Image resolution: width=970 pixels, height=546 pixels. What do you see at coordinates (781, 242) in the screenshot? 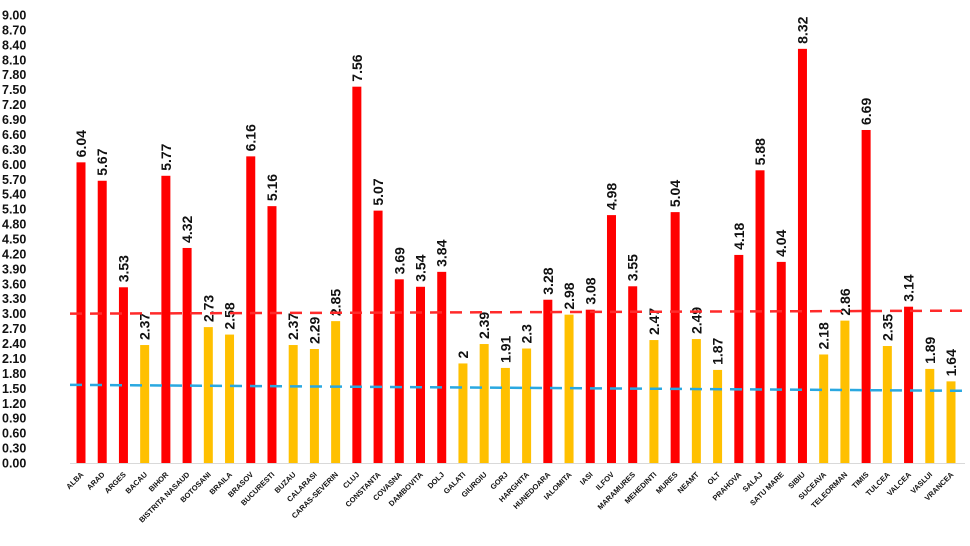
I see `data-label: 4.04` at bounding box center [781, 242].